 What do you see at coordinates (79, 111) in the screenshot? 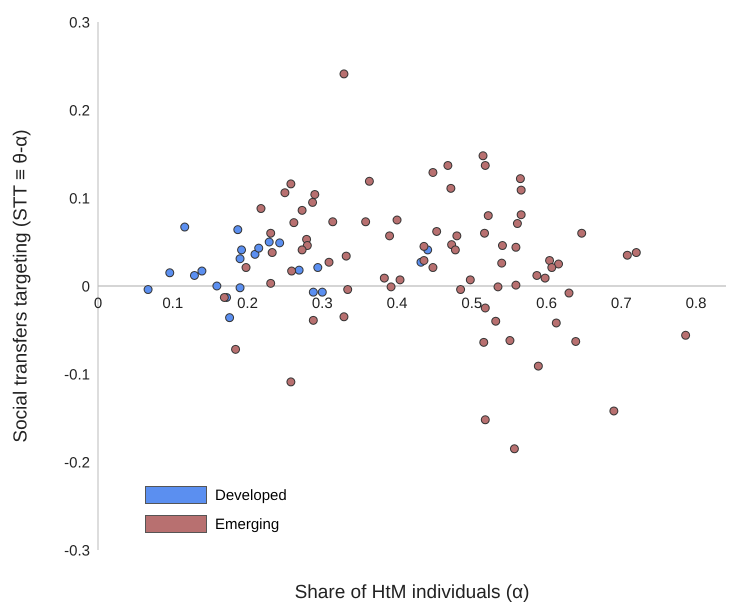
I see `y-tick-label: 0.2` at bounding box center [79, 111].